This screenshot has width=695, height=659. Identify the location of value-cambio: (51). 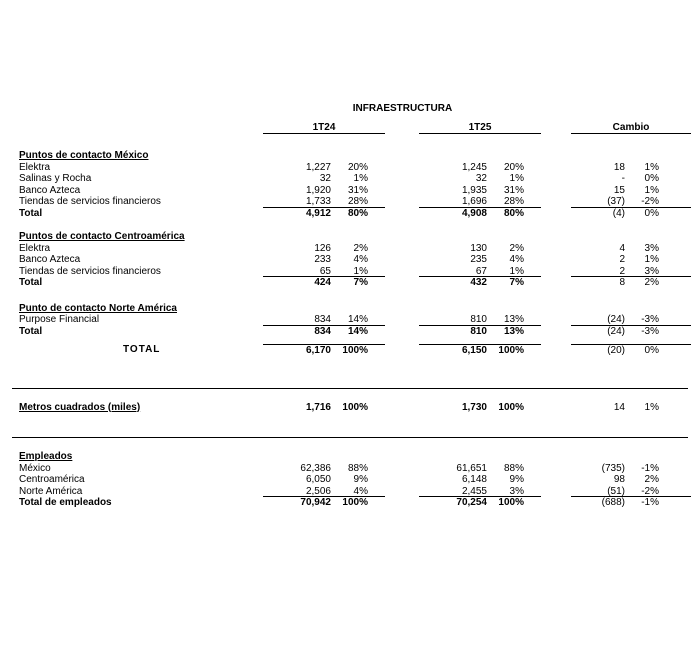
(616, 491).